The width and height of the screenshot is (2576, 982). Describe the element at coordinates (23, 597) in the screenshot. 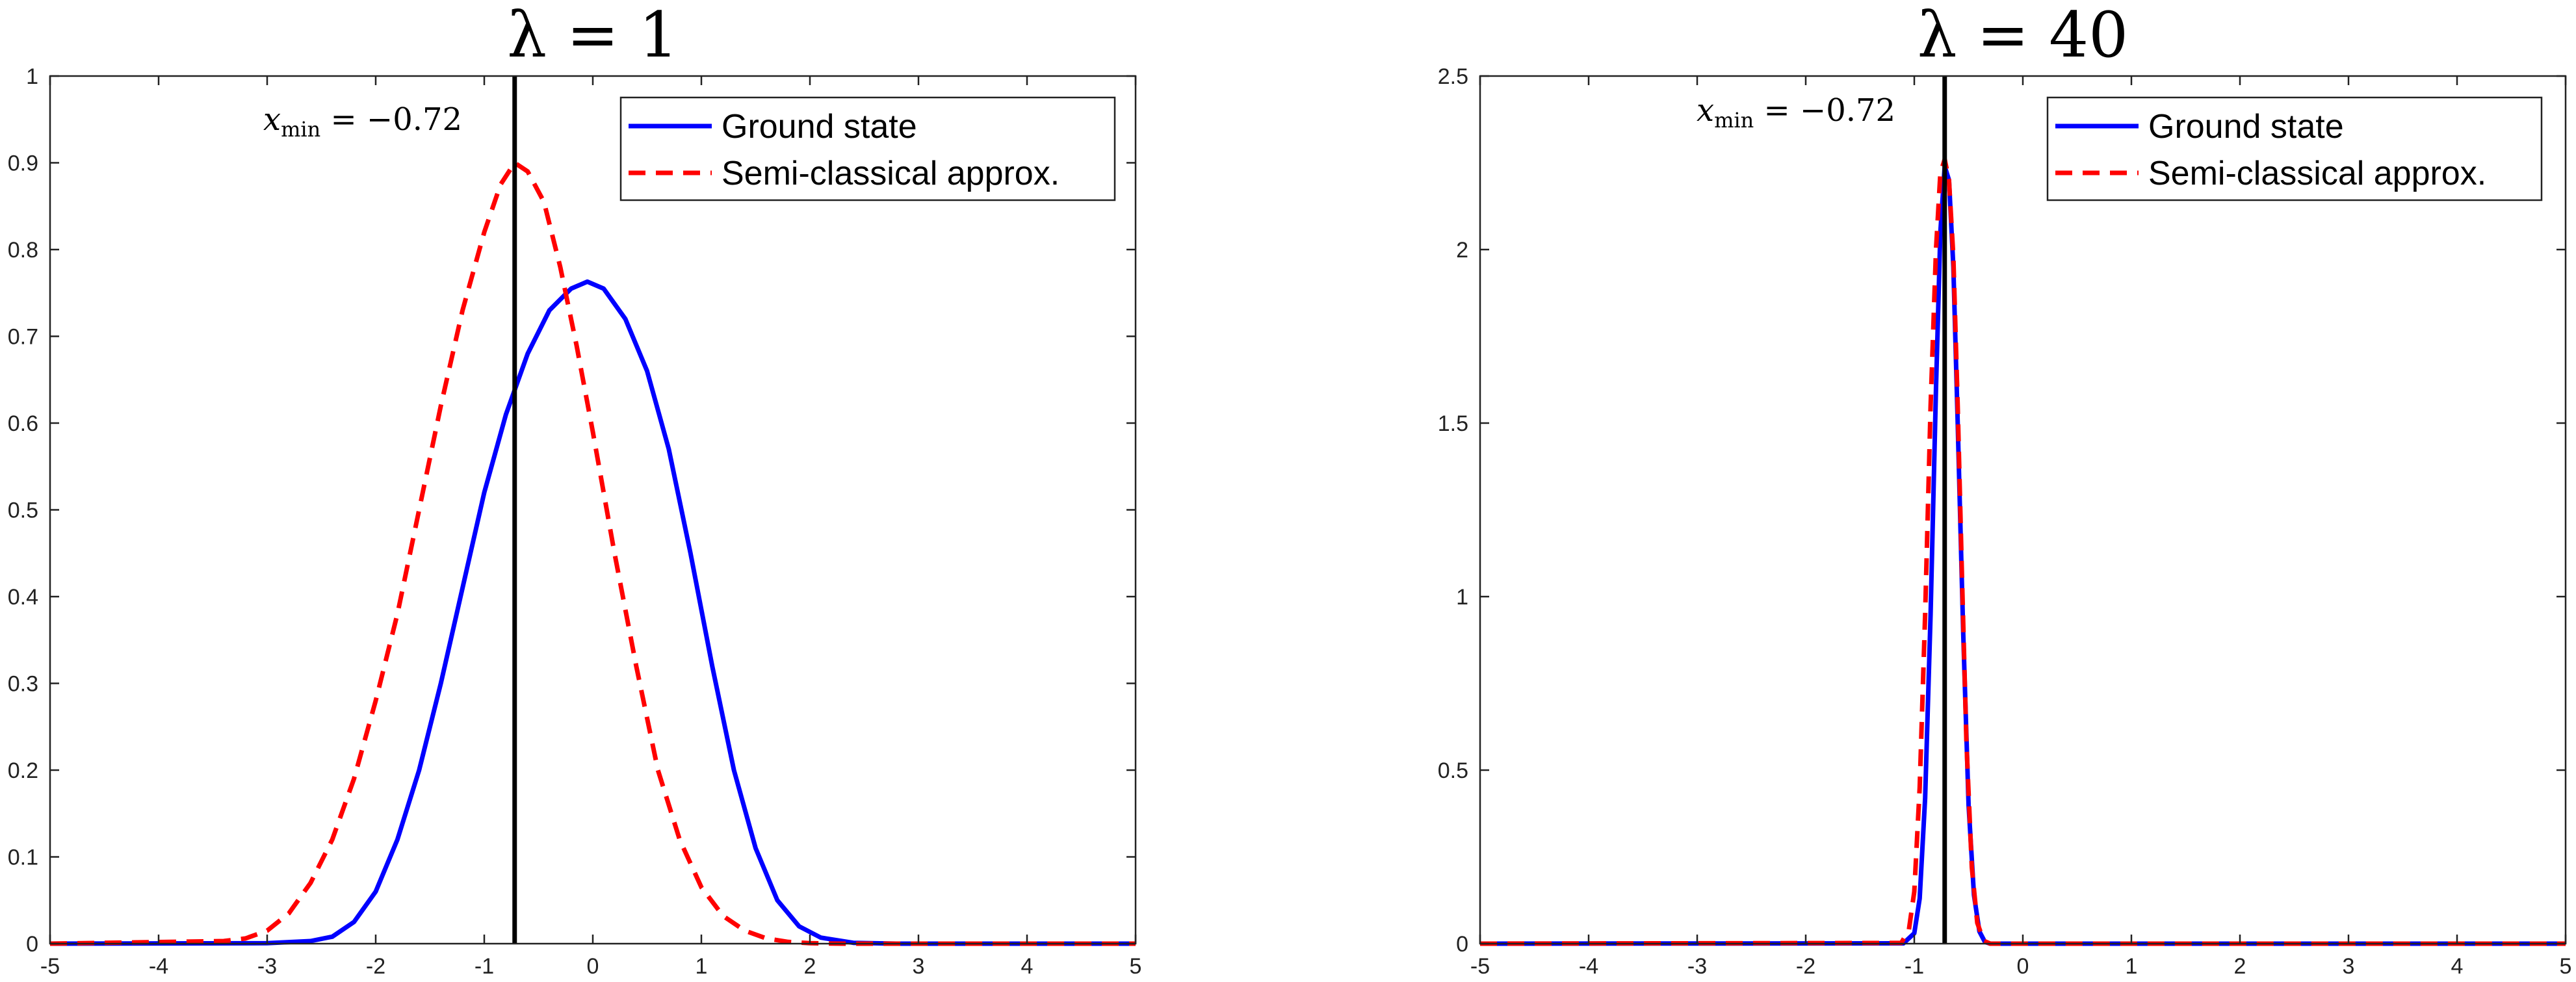

I see `y-tick-label: 0.4` at that location.